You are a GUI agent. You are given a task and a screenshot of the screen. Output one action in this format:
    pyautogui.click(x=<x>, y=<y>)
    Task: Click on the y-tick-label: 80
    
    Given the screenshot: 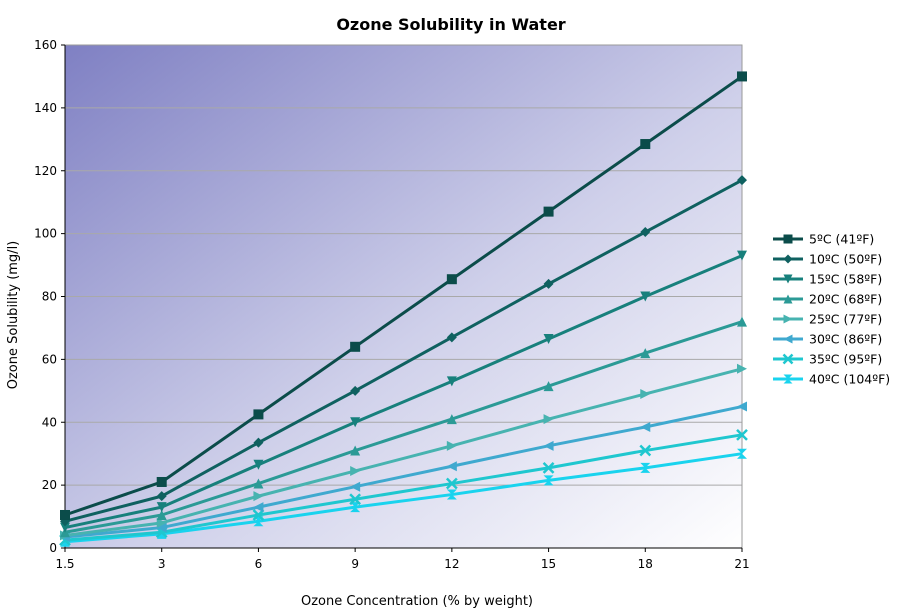 What is the action you would take?
    pyautogui.click(x=49, y=297)
    